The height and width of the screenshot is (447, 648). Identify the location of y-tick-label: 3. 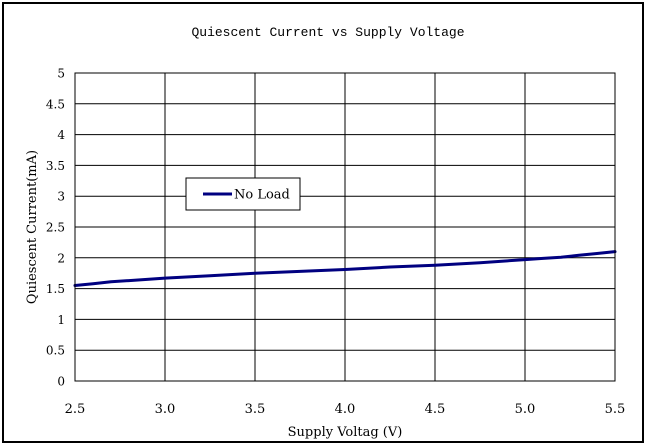
(61, 197).